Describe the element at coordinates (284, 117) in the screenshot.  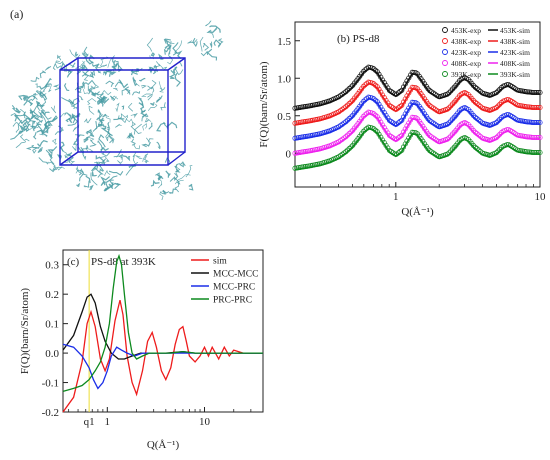
I see `panel-b-y-tick-label: 0.5` at that location.